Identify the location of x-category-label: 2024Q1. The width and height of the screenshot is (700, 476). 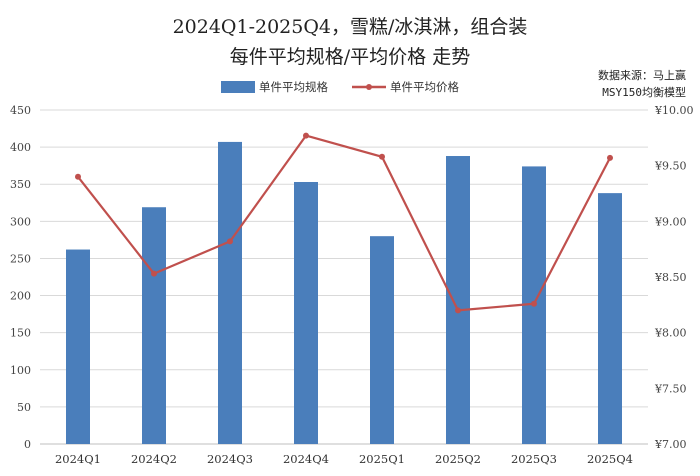
(78, 459).